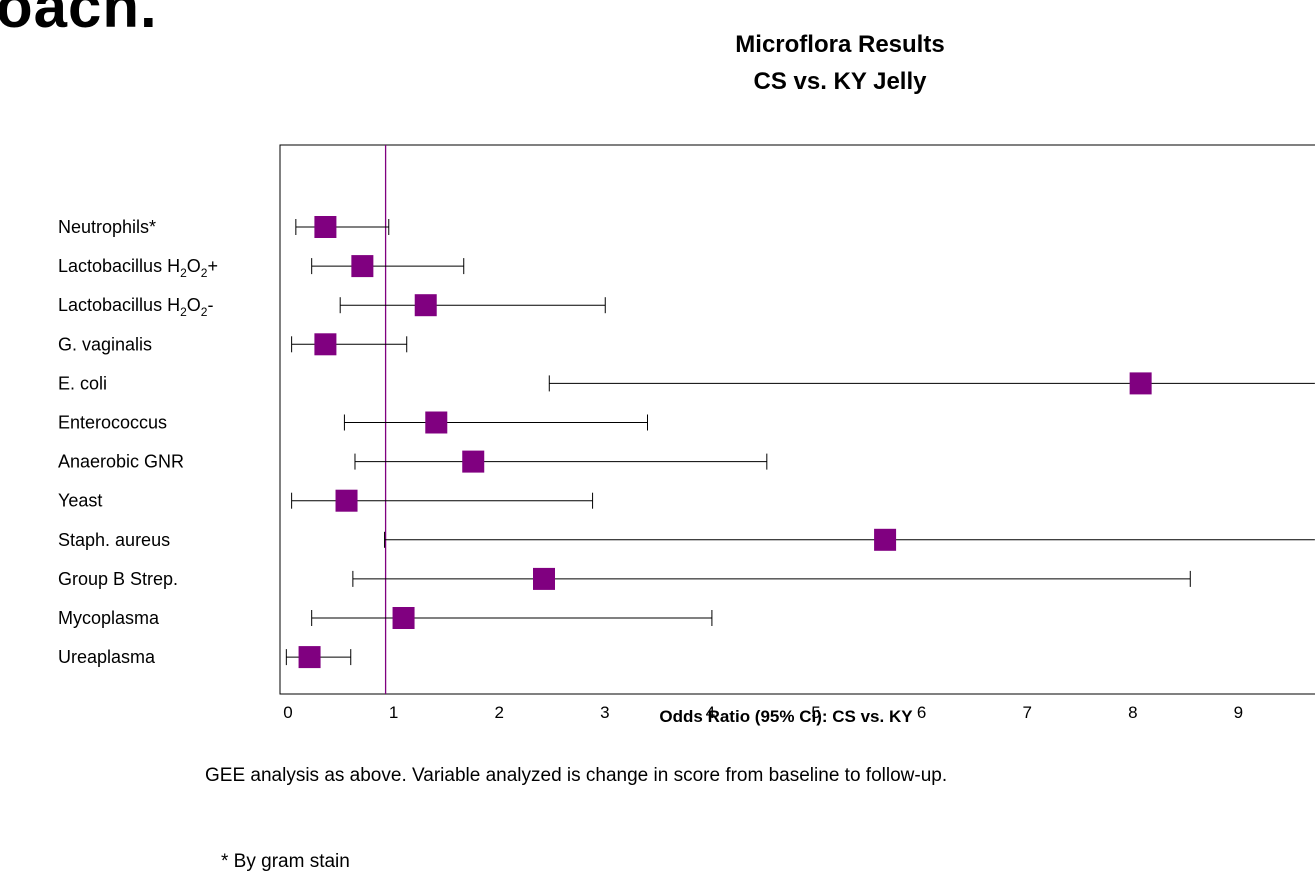 Image resolution: width=1315 pixels, height=887 pixels. Describe the element at coordinates (107, 227) in the screenshot. I see `row-label: Neutrophils*` at that location.